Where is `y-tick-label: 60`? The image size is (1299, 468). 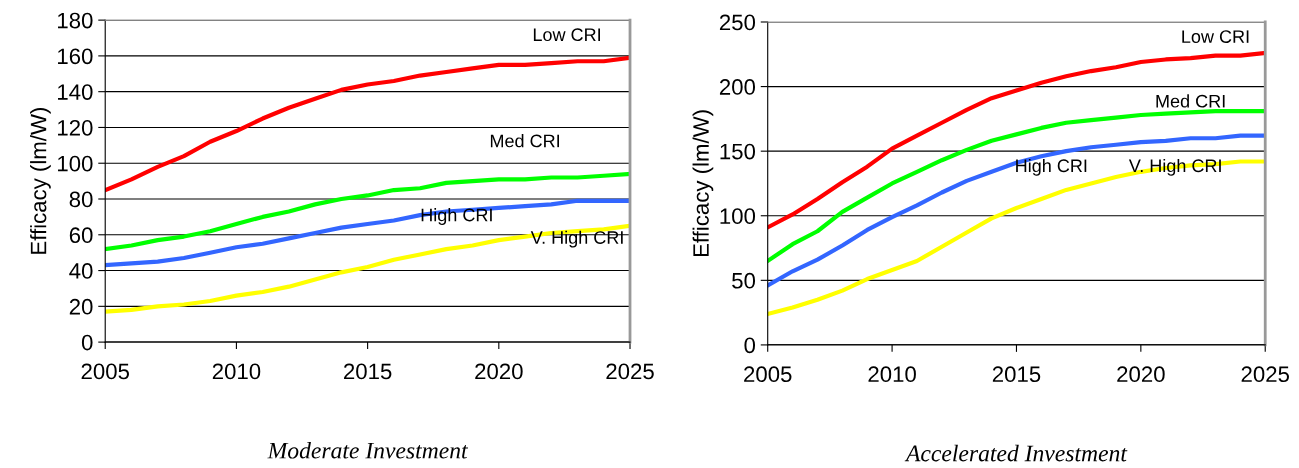 y-tick-label: 60 is located at coordinates (81, 235).